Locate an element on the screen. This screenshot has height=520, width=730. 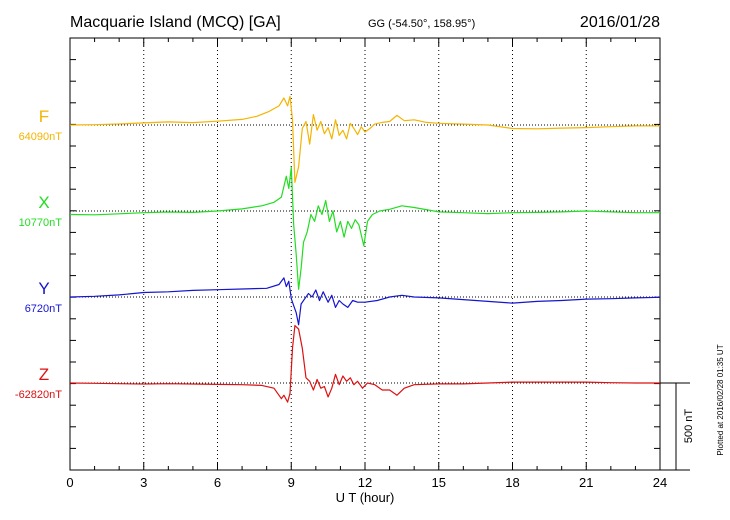
series-baseline-value-X: 10770nT is located at coordinates (41, 223).